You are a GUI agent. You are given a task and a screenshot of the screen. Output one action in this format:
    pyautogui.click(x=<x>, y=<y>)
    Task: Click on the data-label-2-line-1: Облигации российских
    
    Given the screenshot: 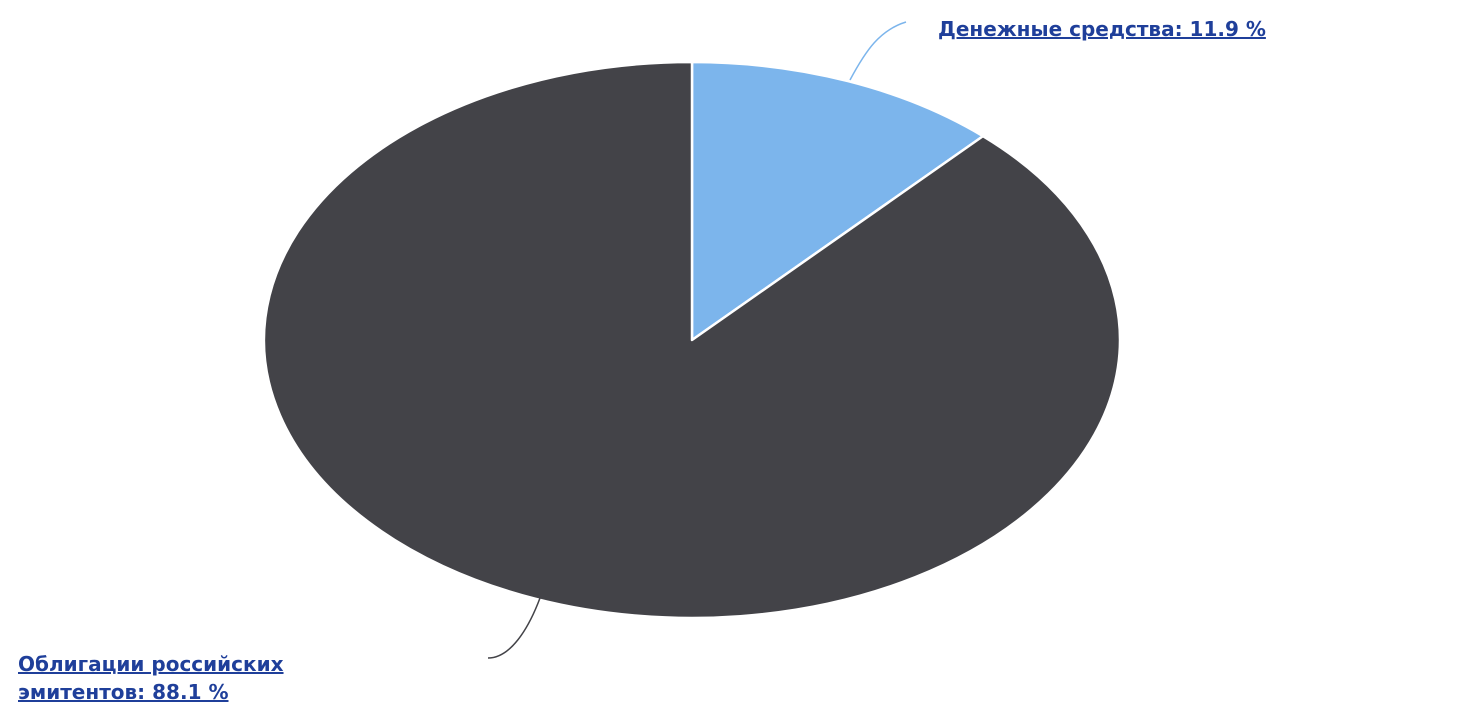 What is the action you would take?
    pyautogui.click(x=151, y=664)
    